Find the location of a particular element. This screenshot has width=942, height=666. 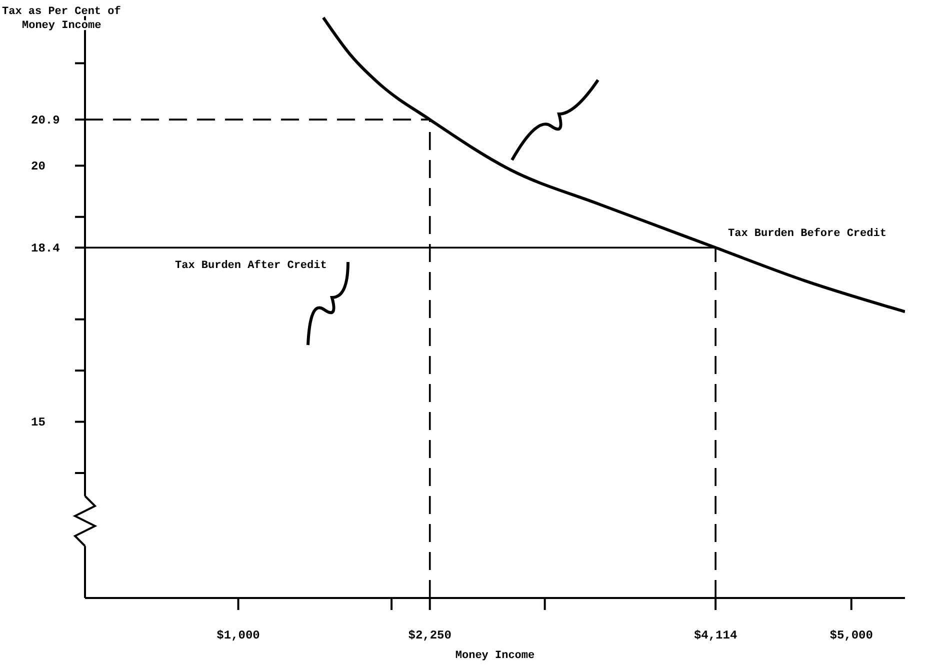

x-axis-title: Money Income is located at coordinates (495, 656).